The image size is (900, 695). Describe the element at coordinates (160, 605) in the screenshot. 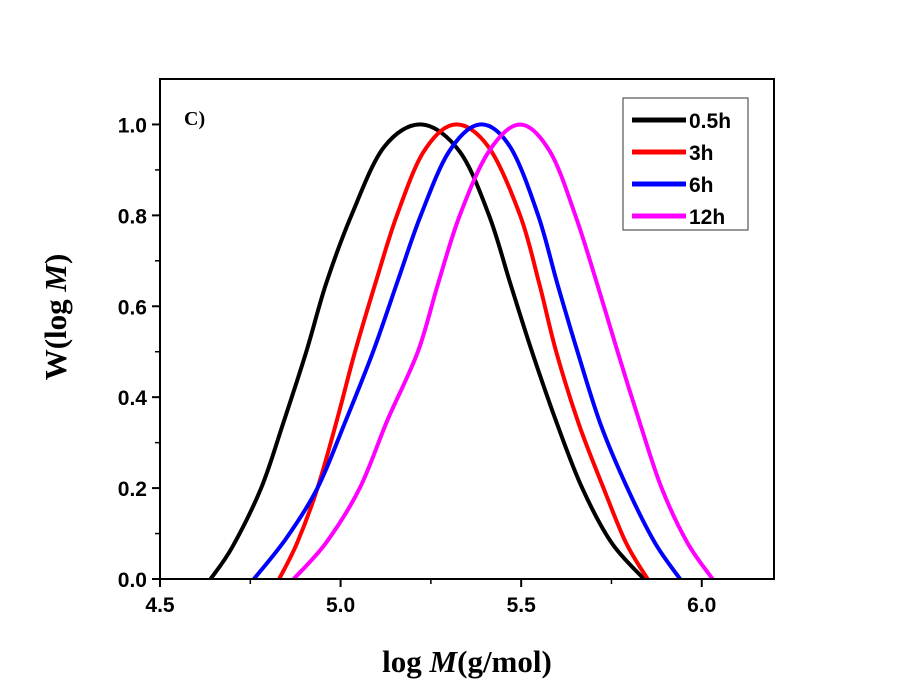

I see `x-tick-label: 4.5` at that location.